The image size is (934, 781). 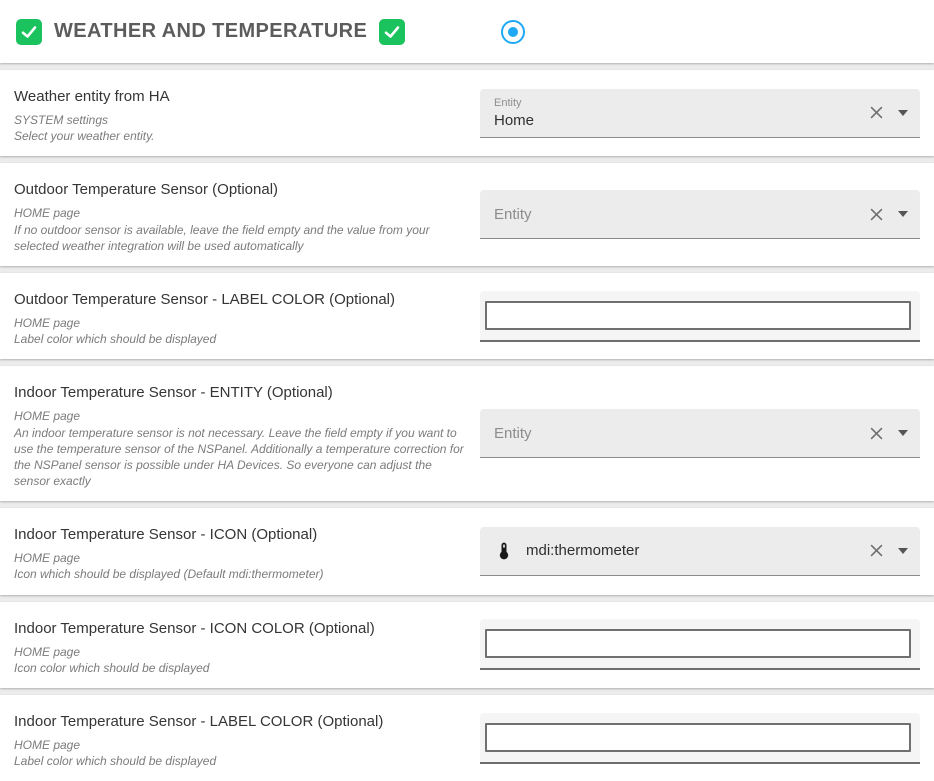 I want to click on section-title: WEATHER AND TEMPERATURE, so click(x=211, y=31).